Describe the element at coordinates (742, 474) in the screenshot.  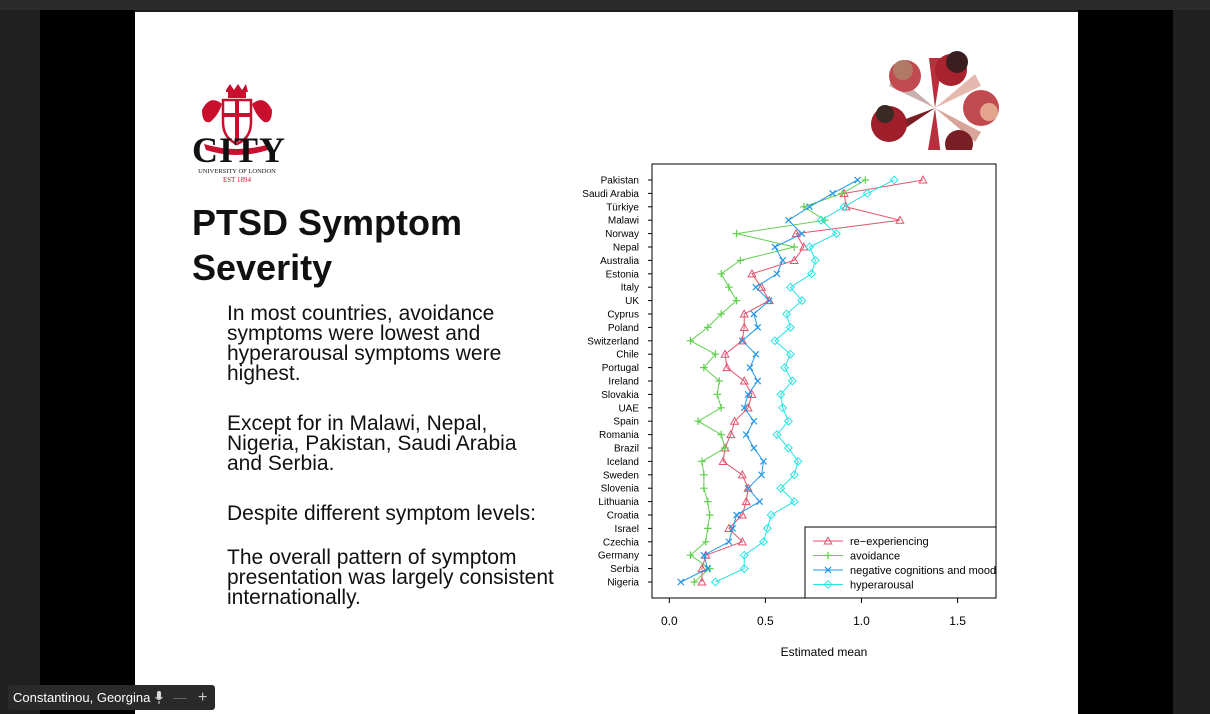
I see `point-re-experiencing-sweden` at that location.